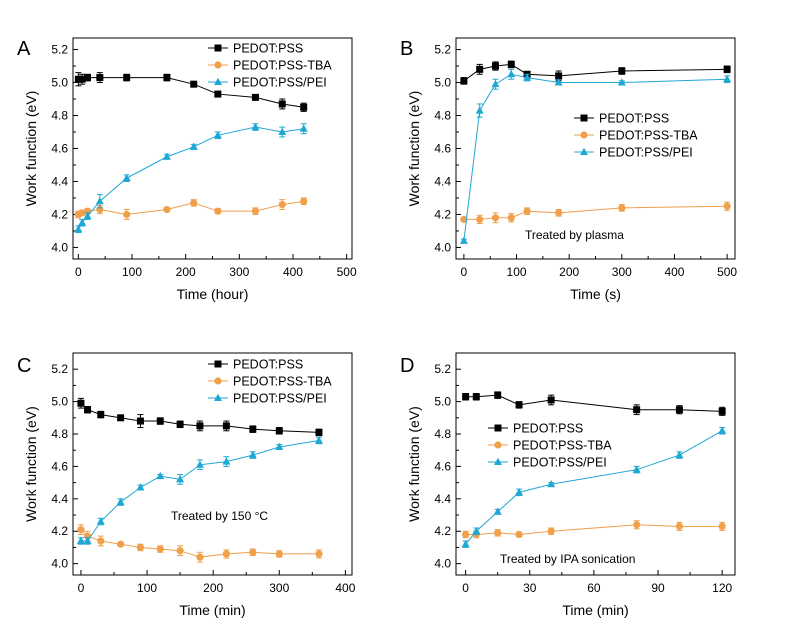 The width and height of the screenshot is (790, 635). I want to click on panel-letter: D, so click(407, 366).